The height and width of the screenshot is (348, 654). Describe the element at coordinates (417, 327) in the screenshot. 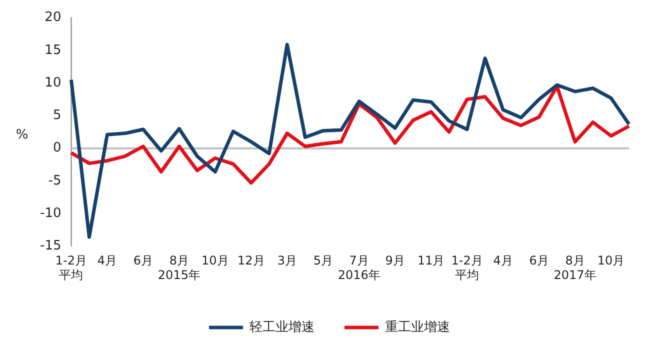

I see `legend-label: 重工业增速` at that location.